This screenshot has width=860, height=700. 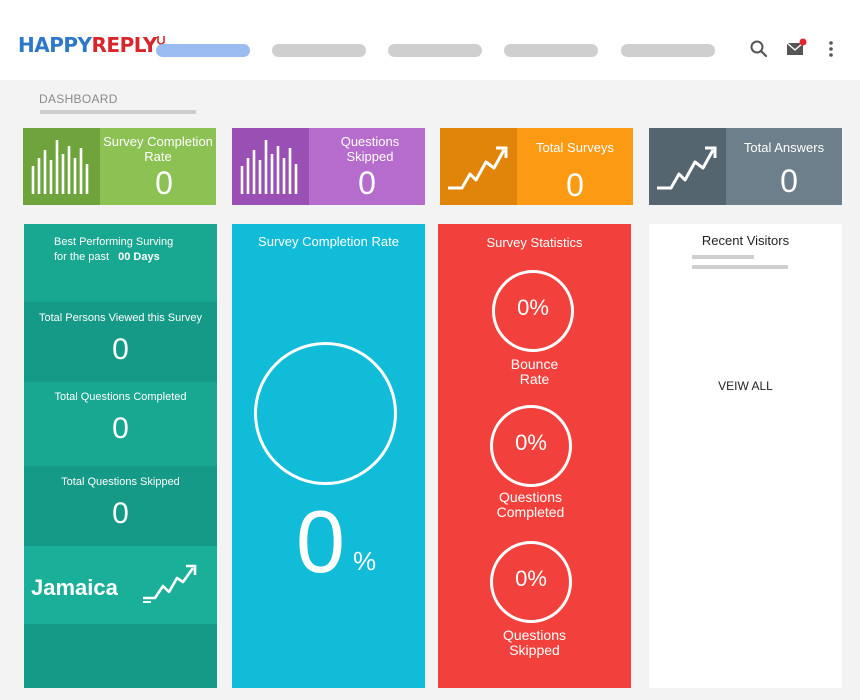 I want to click on persons-viewed-section: Total Persons Viewed this Survey 0, so click(x=120, y=342).